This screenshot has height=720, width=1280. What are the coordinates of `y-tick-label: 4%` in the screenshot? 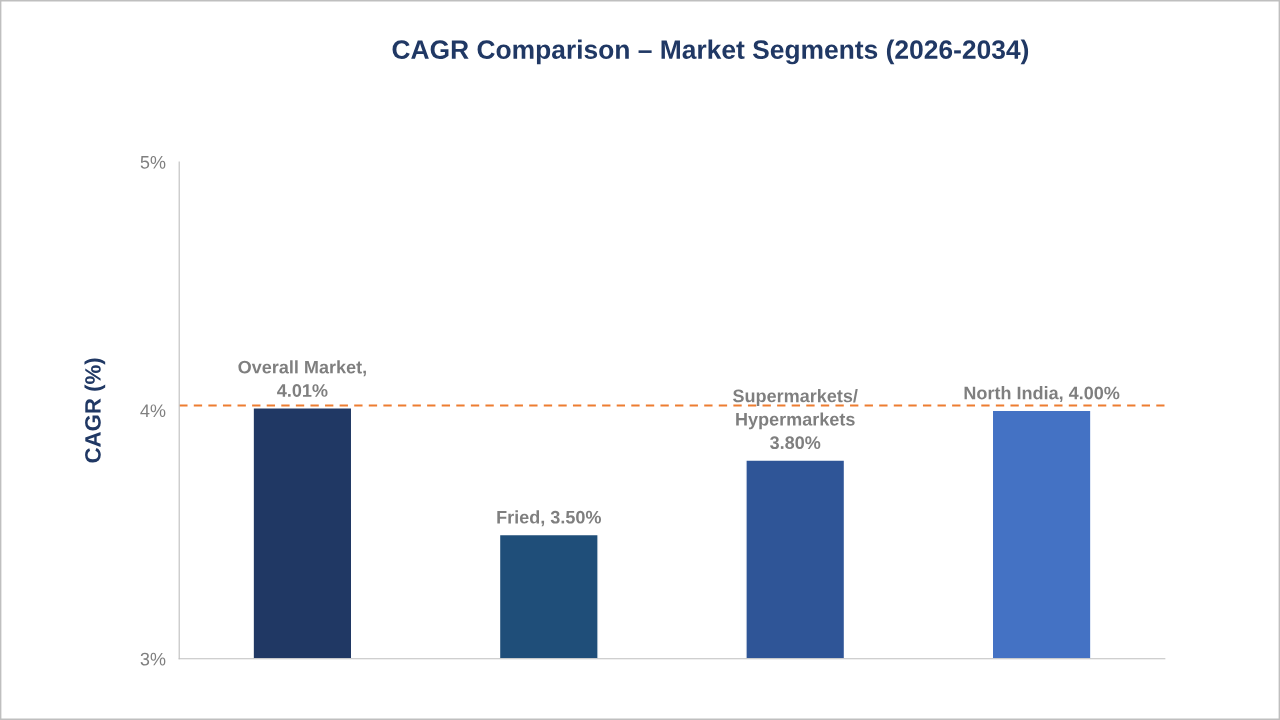 It's located at (153, 411).